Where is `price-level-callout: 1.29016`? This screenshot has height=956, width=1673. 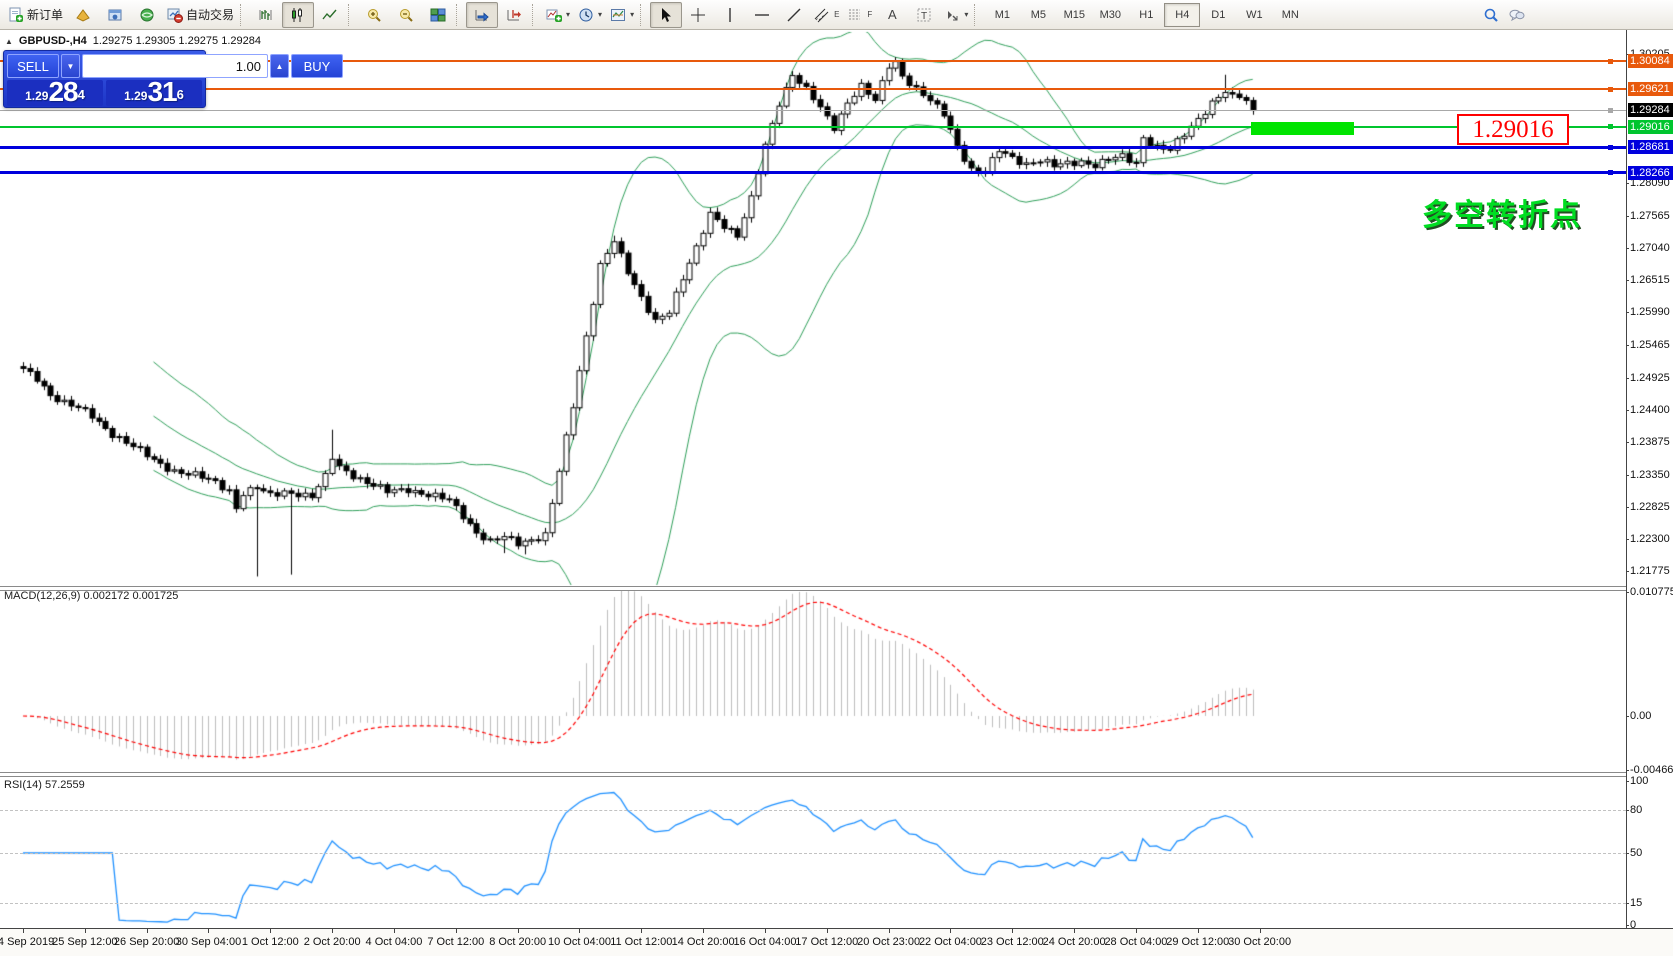 price-level-callout: 1.29016 is located at coordinates (1513, 129).